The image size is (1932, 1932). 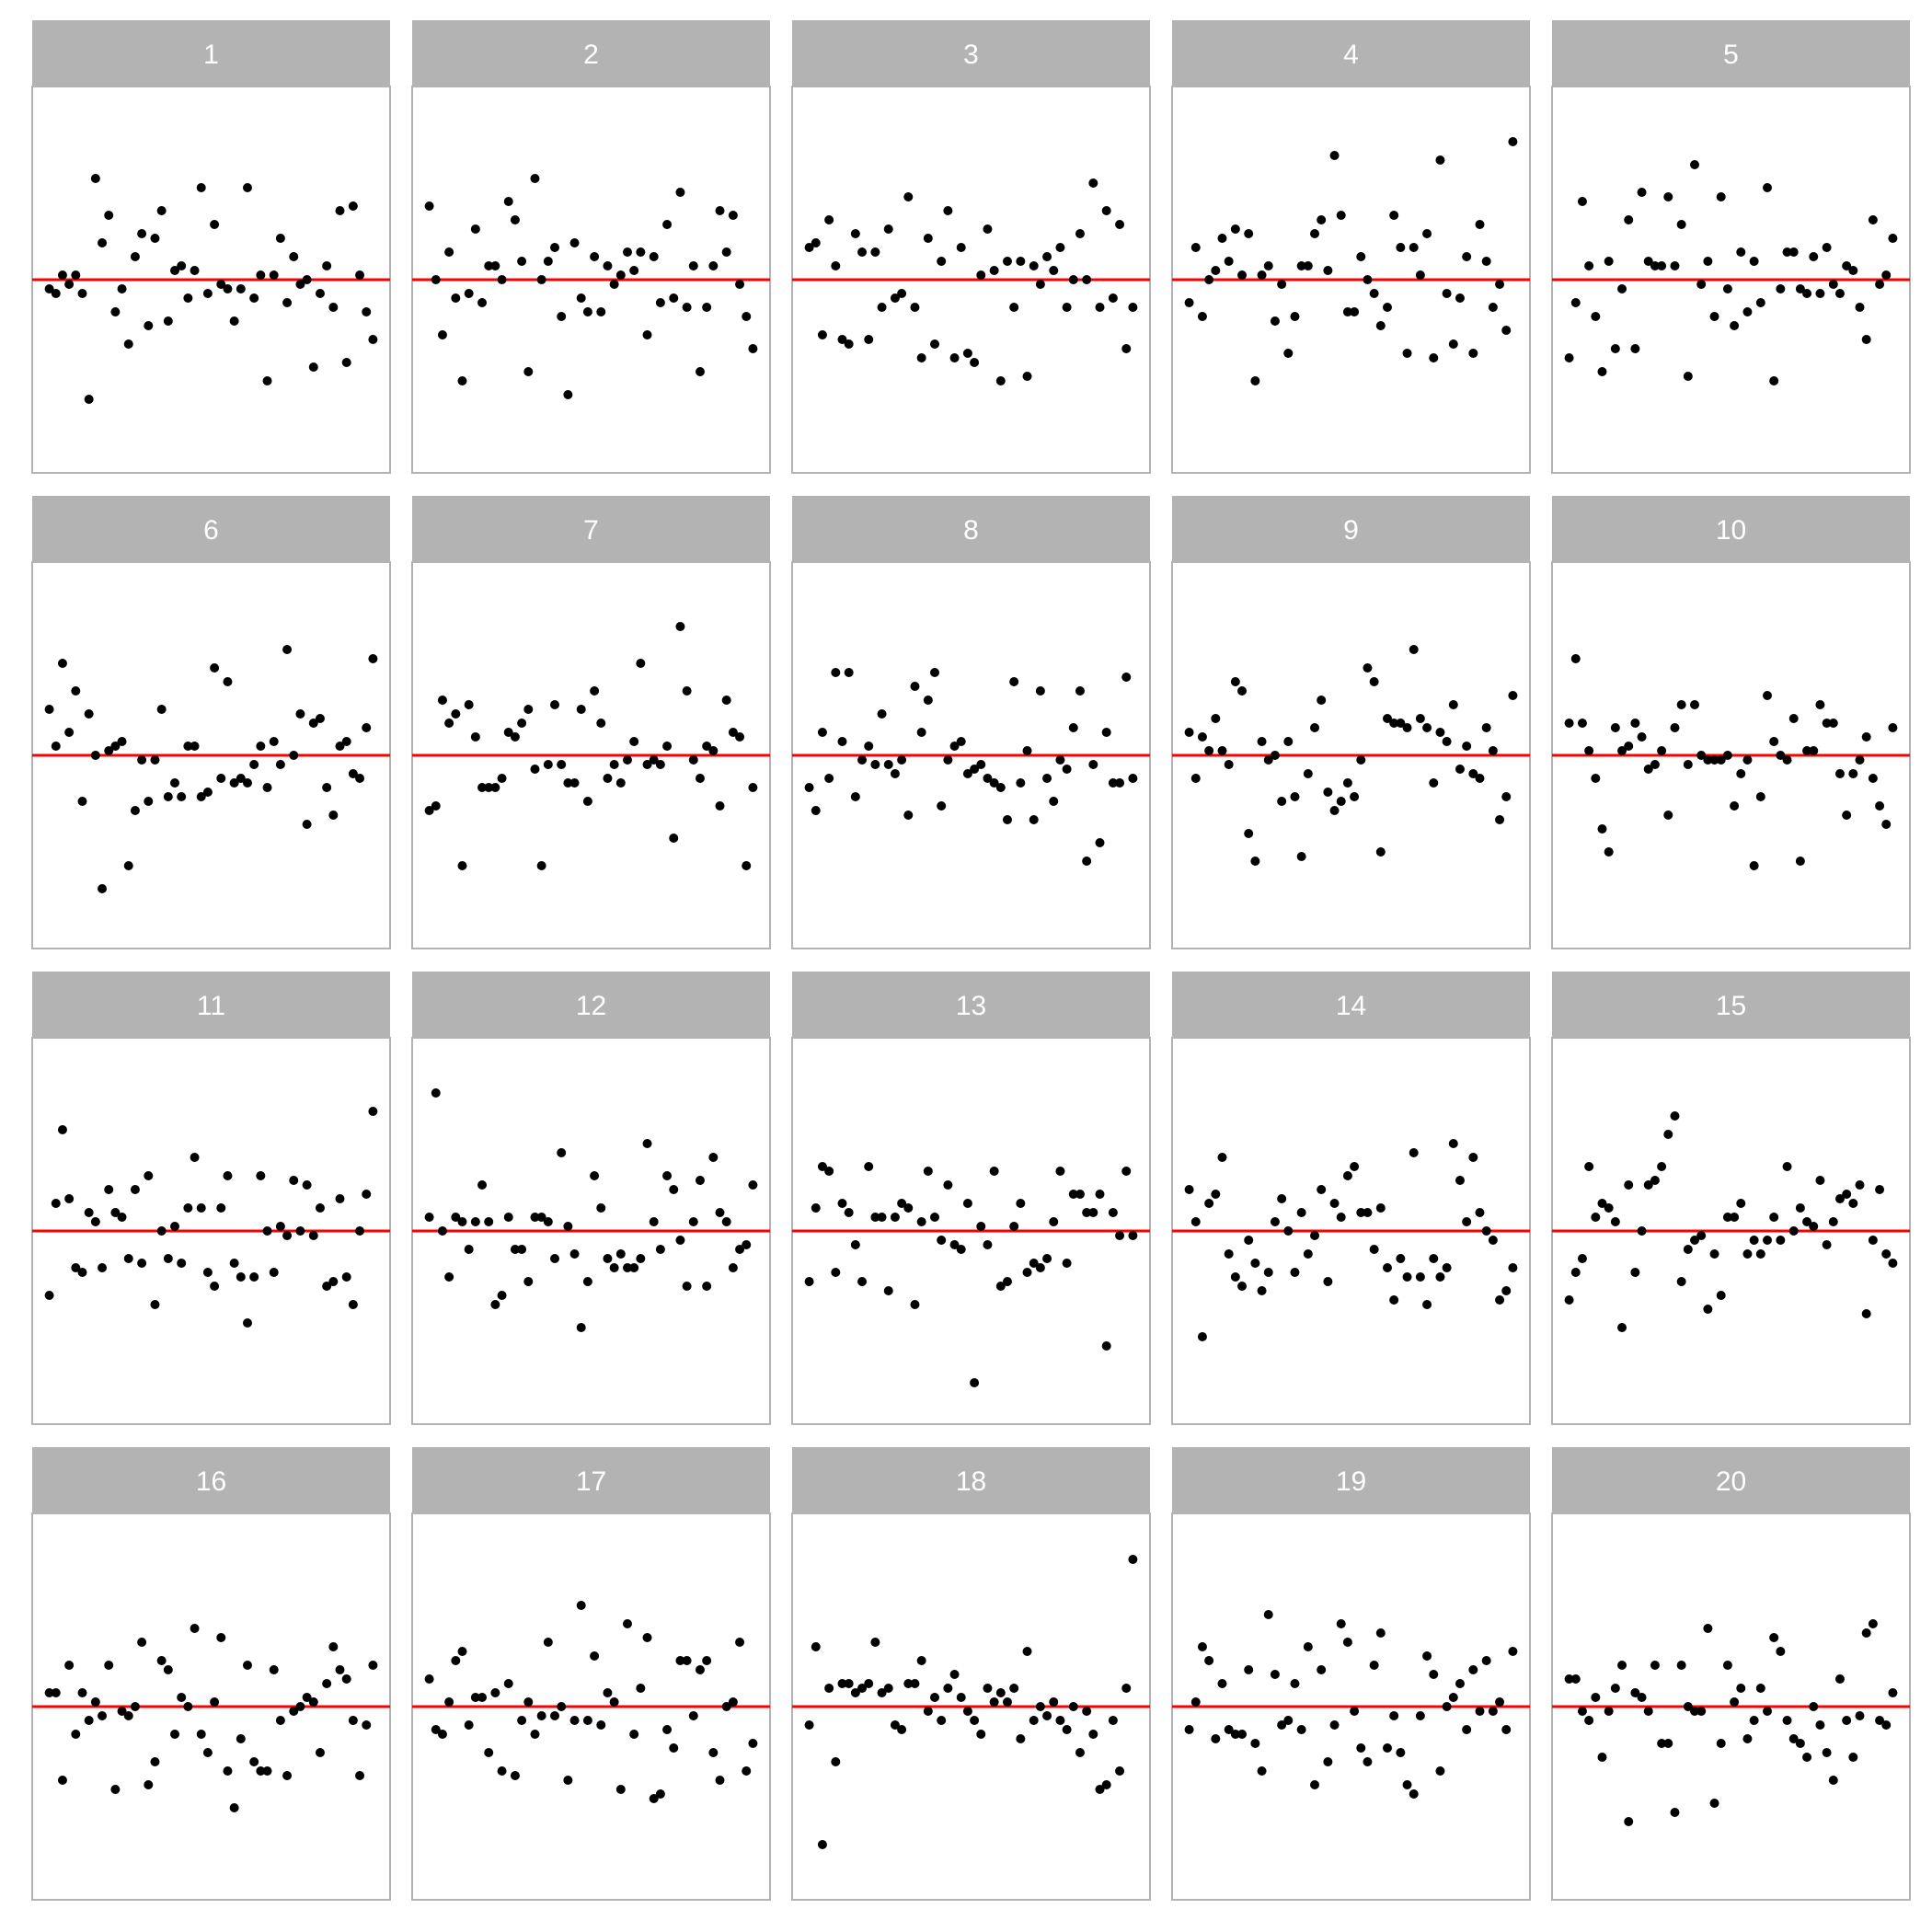 I want to click on facet-panel-17: 17, so click(x=591, y=1674).